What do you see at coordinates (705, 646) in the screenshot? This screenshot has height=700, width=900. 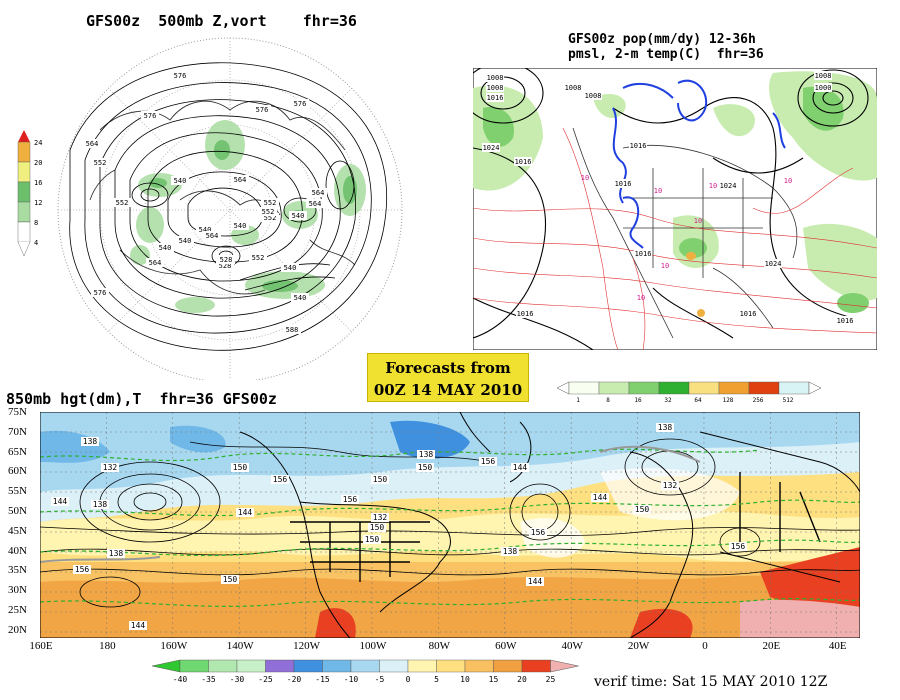 I see `longitude-label: 0` at bounding box center [705, 646].